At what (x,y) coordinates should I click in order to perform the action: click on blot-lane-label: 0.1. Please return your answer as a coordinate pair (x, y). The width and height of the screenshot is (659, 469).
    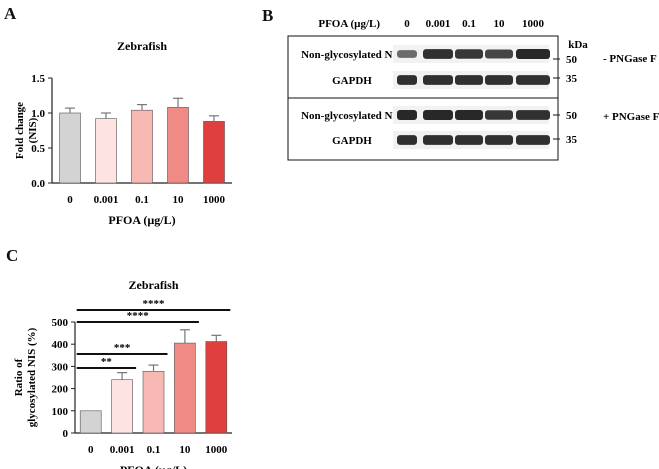
    Looking at the image, I should click on (469, 24).